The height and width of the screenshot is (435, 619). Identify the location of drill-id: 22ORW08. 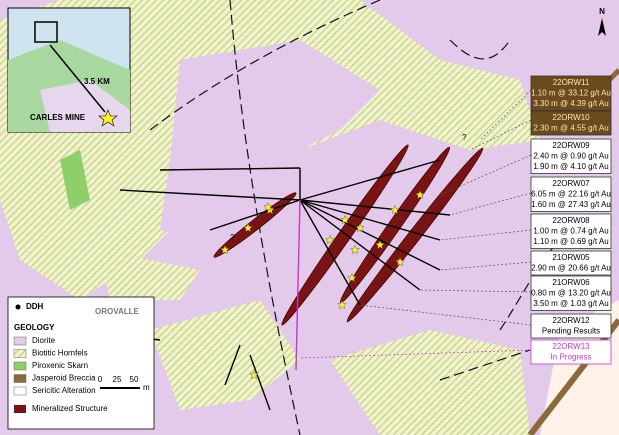
(571, 220).